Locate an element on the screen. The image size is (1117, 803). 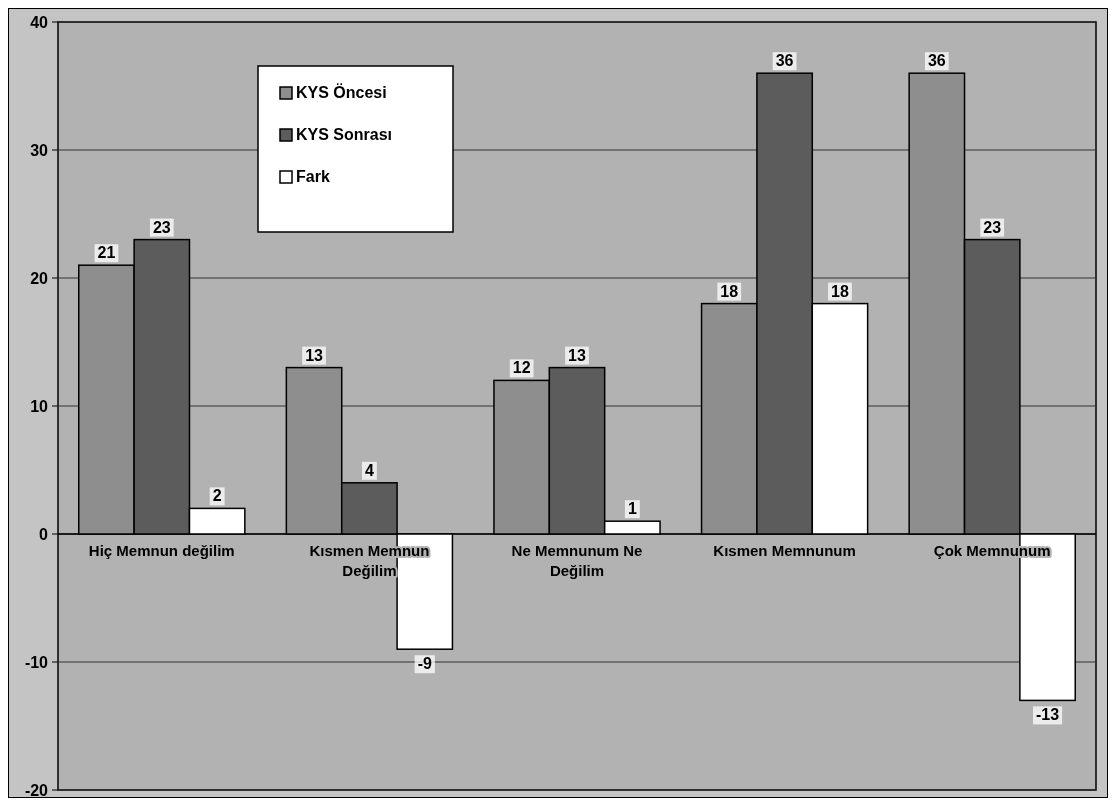
legend-label: Fark is located at coordinates (313, 176).